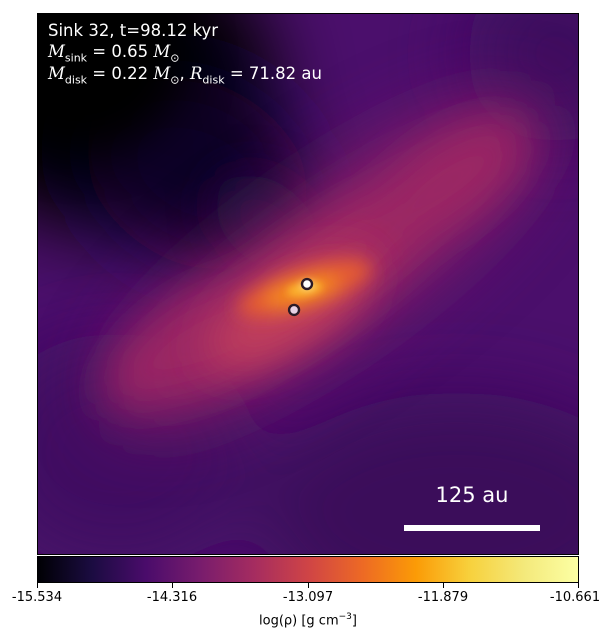 Image resolution: width=615 pixels, height=644 pixels. What do you see at coordinates (294, 310) in the screenshot?
I see `sink-companion-marker` at bounding box center [294, 310].